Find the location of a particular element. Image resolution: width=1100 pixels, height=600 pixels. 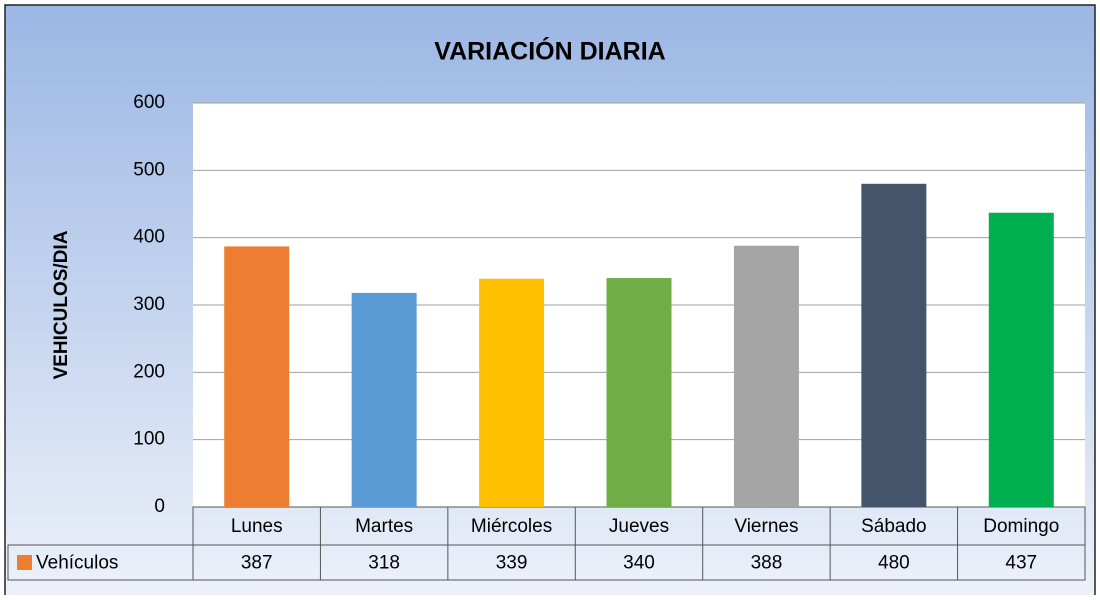

table-value: 437 is located at coordinates (1021, 563).